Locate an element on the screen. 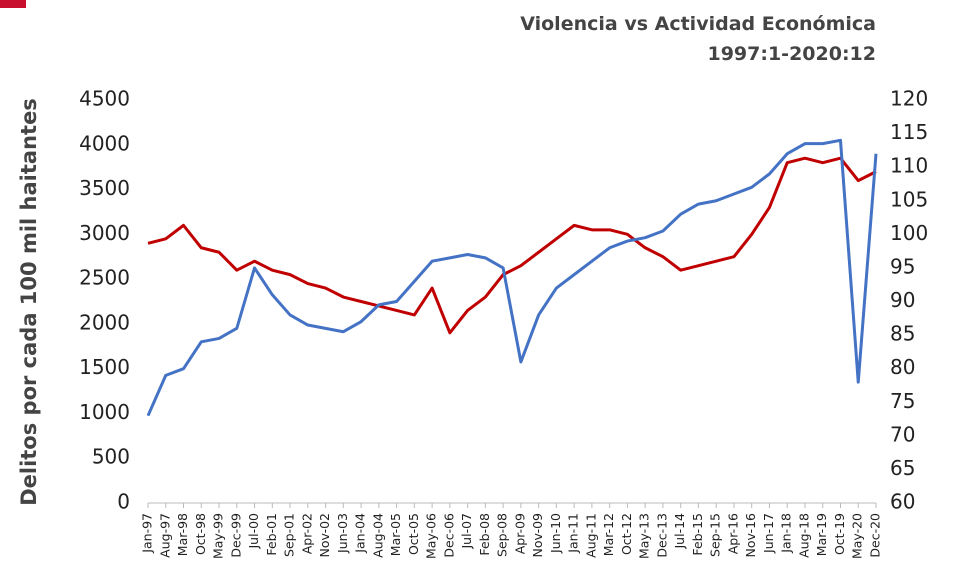  y-tick-label: 500 is located at coordinates (111, 457).